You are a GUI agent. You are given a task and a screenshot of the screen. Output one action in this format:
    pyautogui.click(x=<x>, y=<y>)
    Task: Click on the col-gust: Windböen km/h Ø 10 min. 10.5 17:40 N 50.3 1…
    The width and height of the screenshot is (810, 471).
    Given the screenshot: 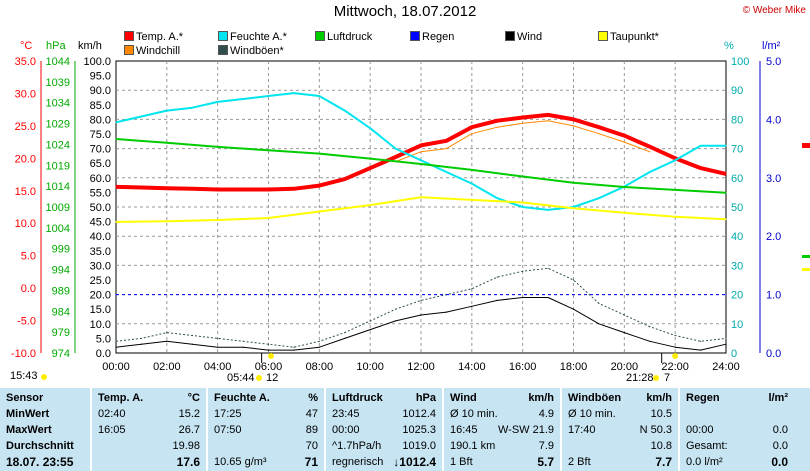 What is the action you would take?
    pyautogui.click(x=619, y=429)
    